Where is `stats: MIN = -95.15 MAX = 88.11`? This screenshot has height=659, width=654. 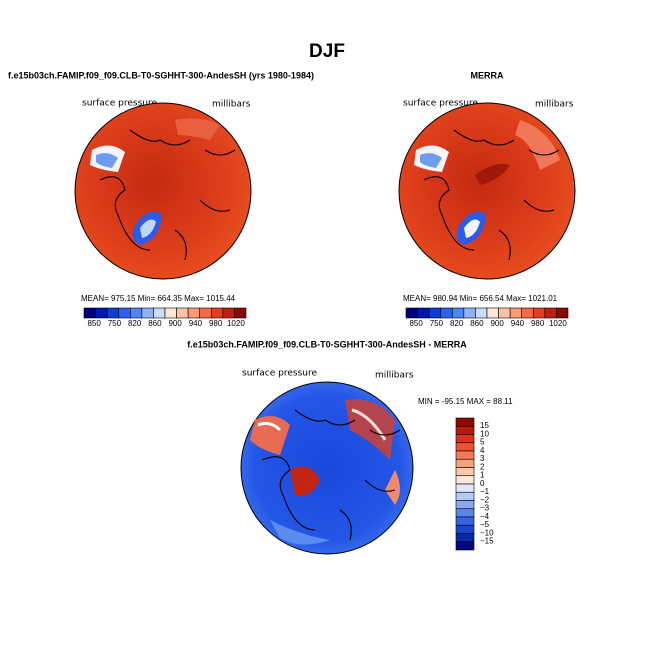 stats: MIN = -95.15 MAX = 88.11 is located at coordinates (465, 401).